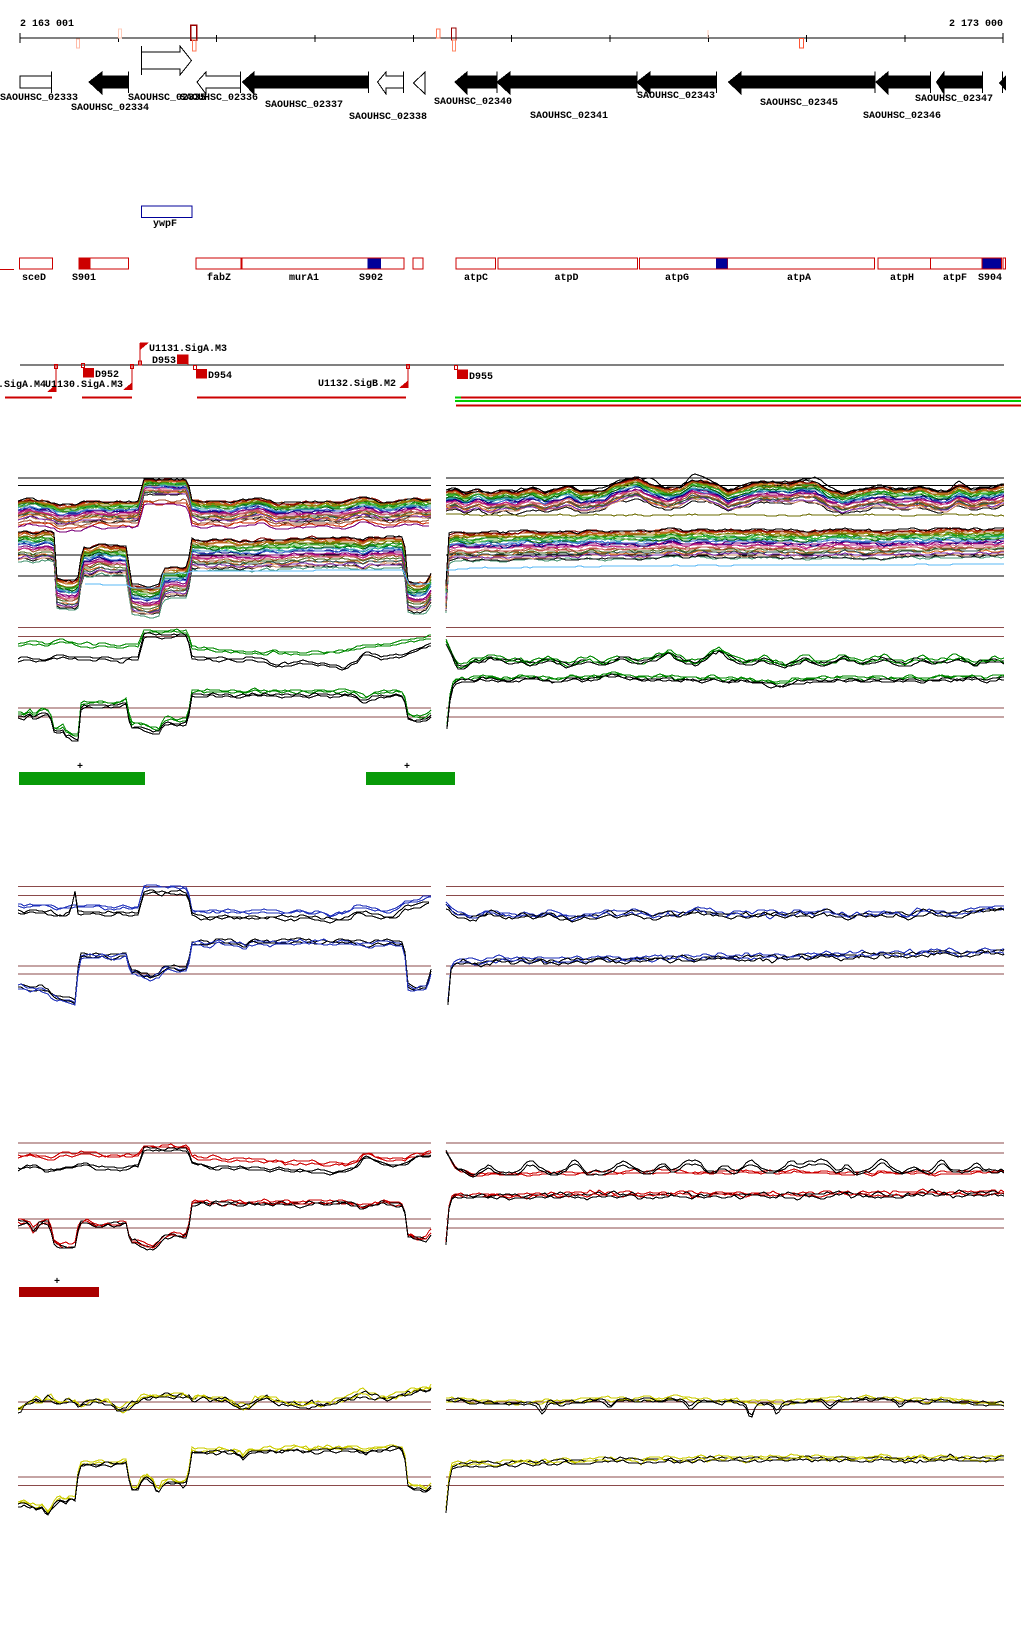 The height and width of the screenshot is (1640, 1024). What do you see at coordinates (902, 116) in the screenshot?
I see `svg-text: SAOUHSC_02346` at bounding box center [902, 116].